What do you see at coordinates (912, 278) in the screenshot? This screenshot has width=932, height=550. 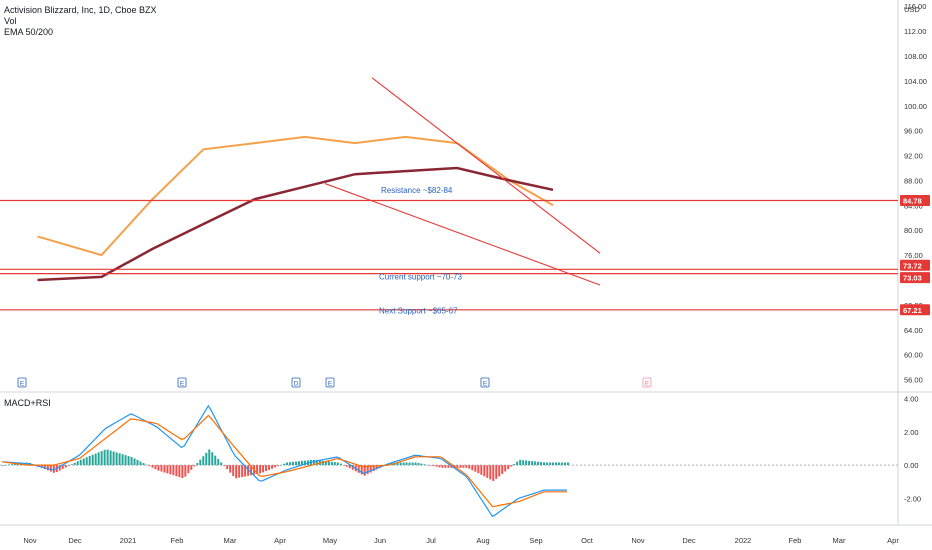 I see `price-label: 73.03` at bounding box center [912, 278].